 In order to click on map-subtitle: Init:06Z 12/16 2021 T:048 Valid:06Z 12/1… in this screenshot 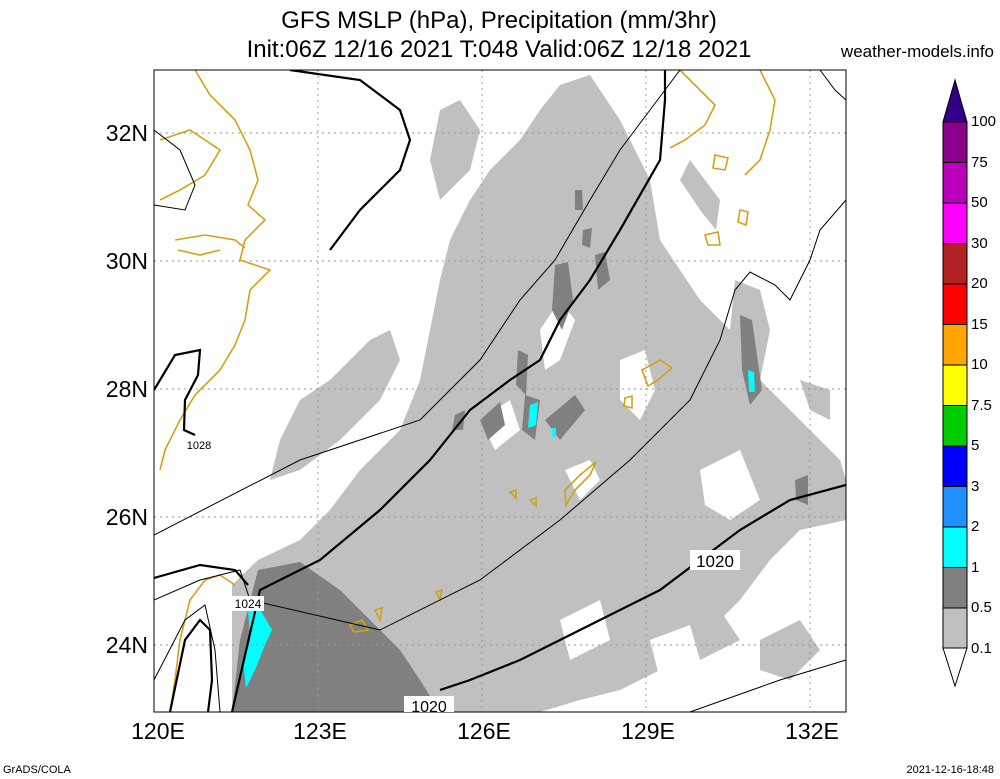, I will do `click(499, 49)`.